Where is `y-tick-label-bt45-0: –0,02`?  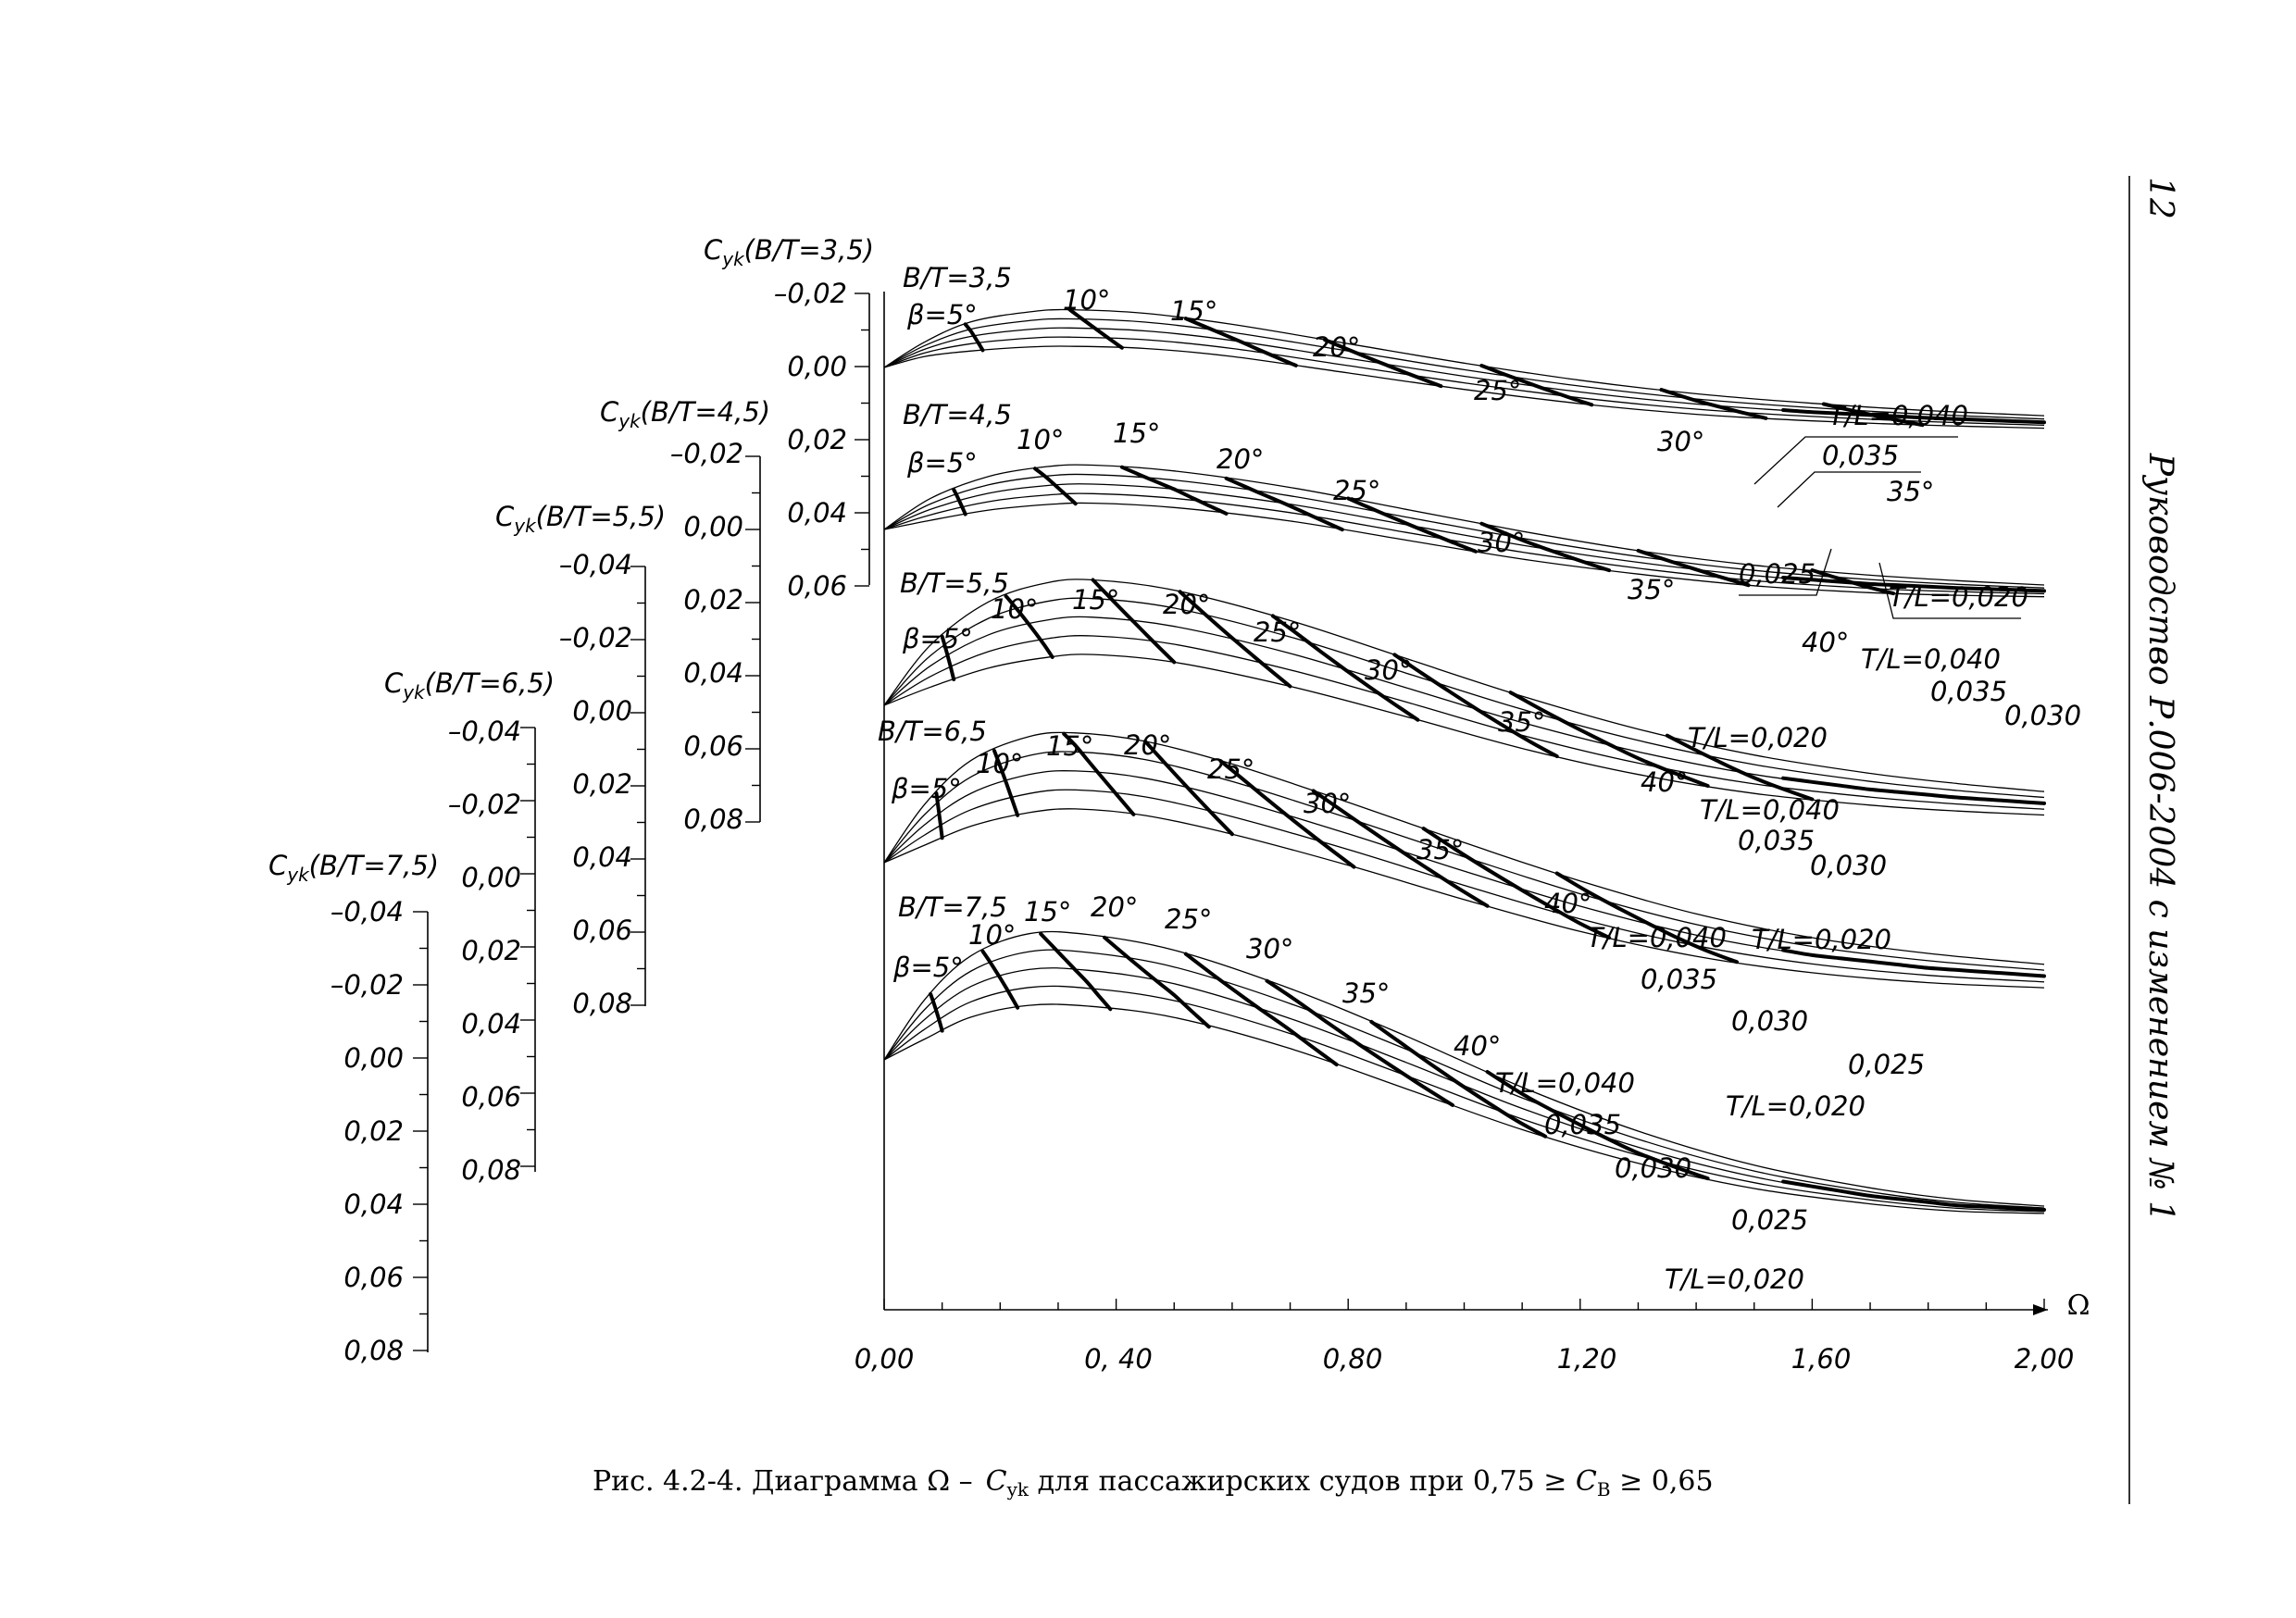 y-tick-label-bt45-0: –0,02 is located at coordinates (706, 453).